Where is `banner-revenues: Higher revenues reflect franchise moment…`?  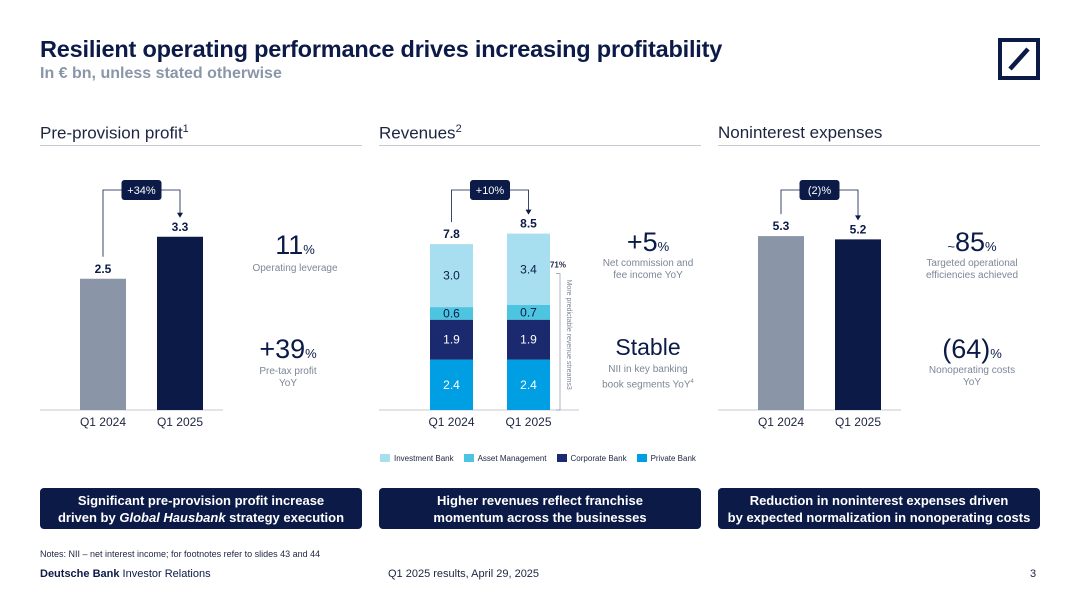 banner-revenues: Higher revenues reflect franchise moment… is located at coordinates (540, 508).